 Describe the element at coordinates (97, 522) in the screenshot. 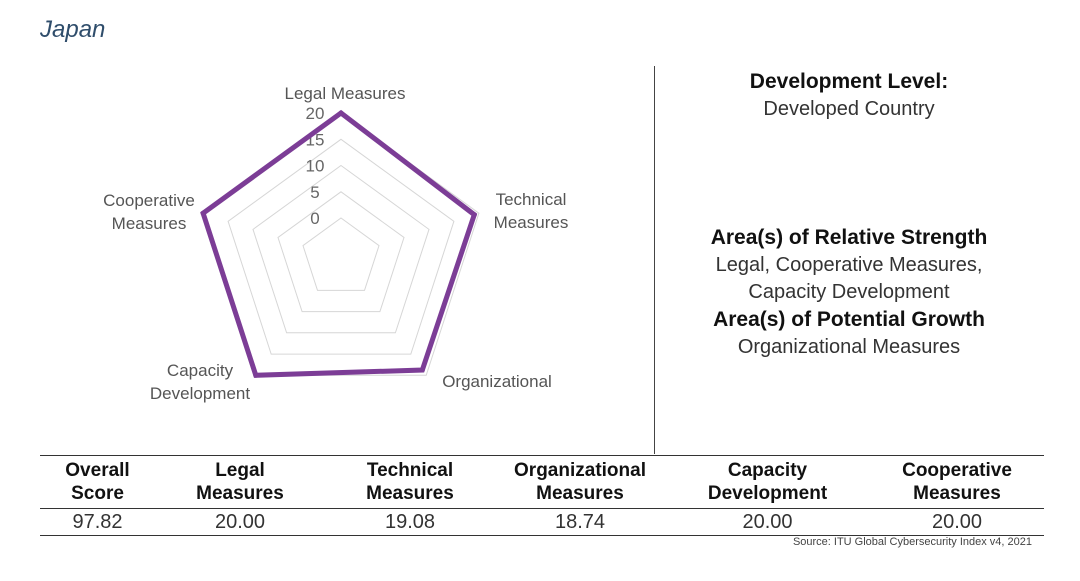

I see `value-overall-score: 97.82` at that location.